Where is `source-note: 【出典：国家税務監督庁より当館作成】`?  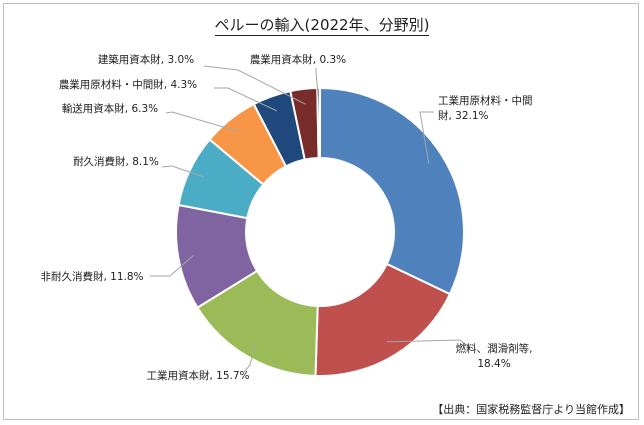 source-note: 【出典：国家税務監督庁より当館作成】 is located at coordinates (531, 409).